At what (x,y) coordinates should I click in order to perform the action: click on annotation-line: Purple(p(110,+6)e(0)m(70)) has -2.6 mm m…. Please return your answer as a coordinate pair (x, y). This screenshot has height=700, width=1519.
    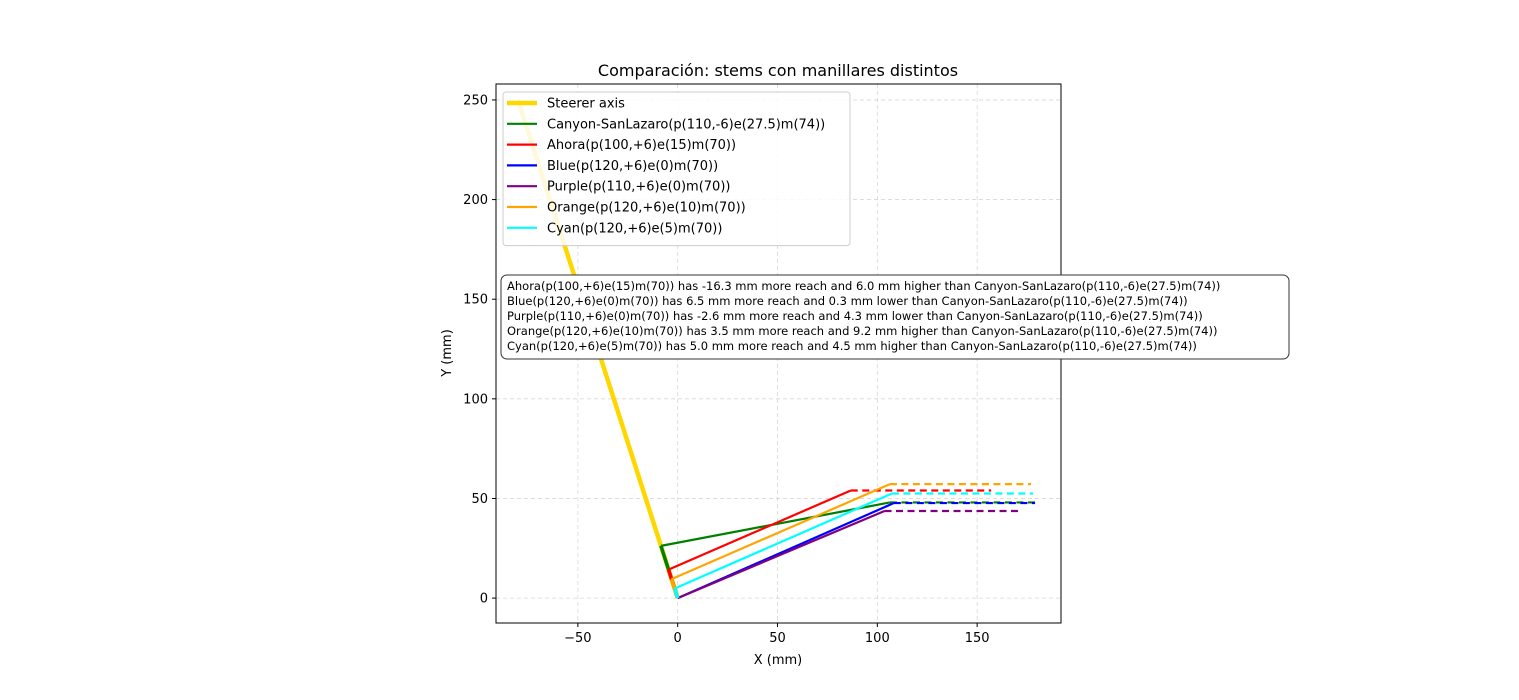
    Looking at the image, I should click on (855, 316).